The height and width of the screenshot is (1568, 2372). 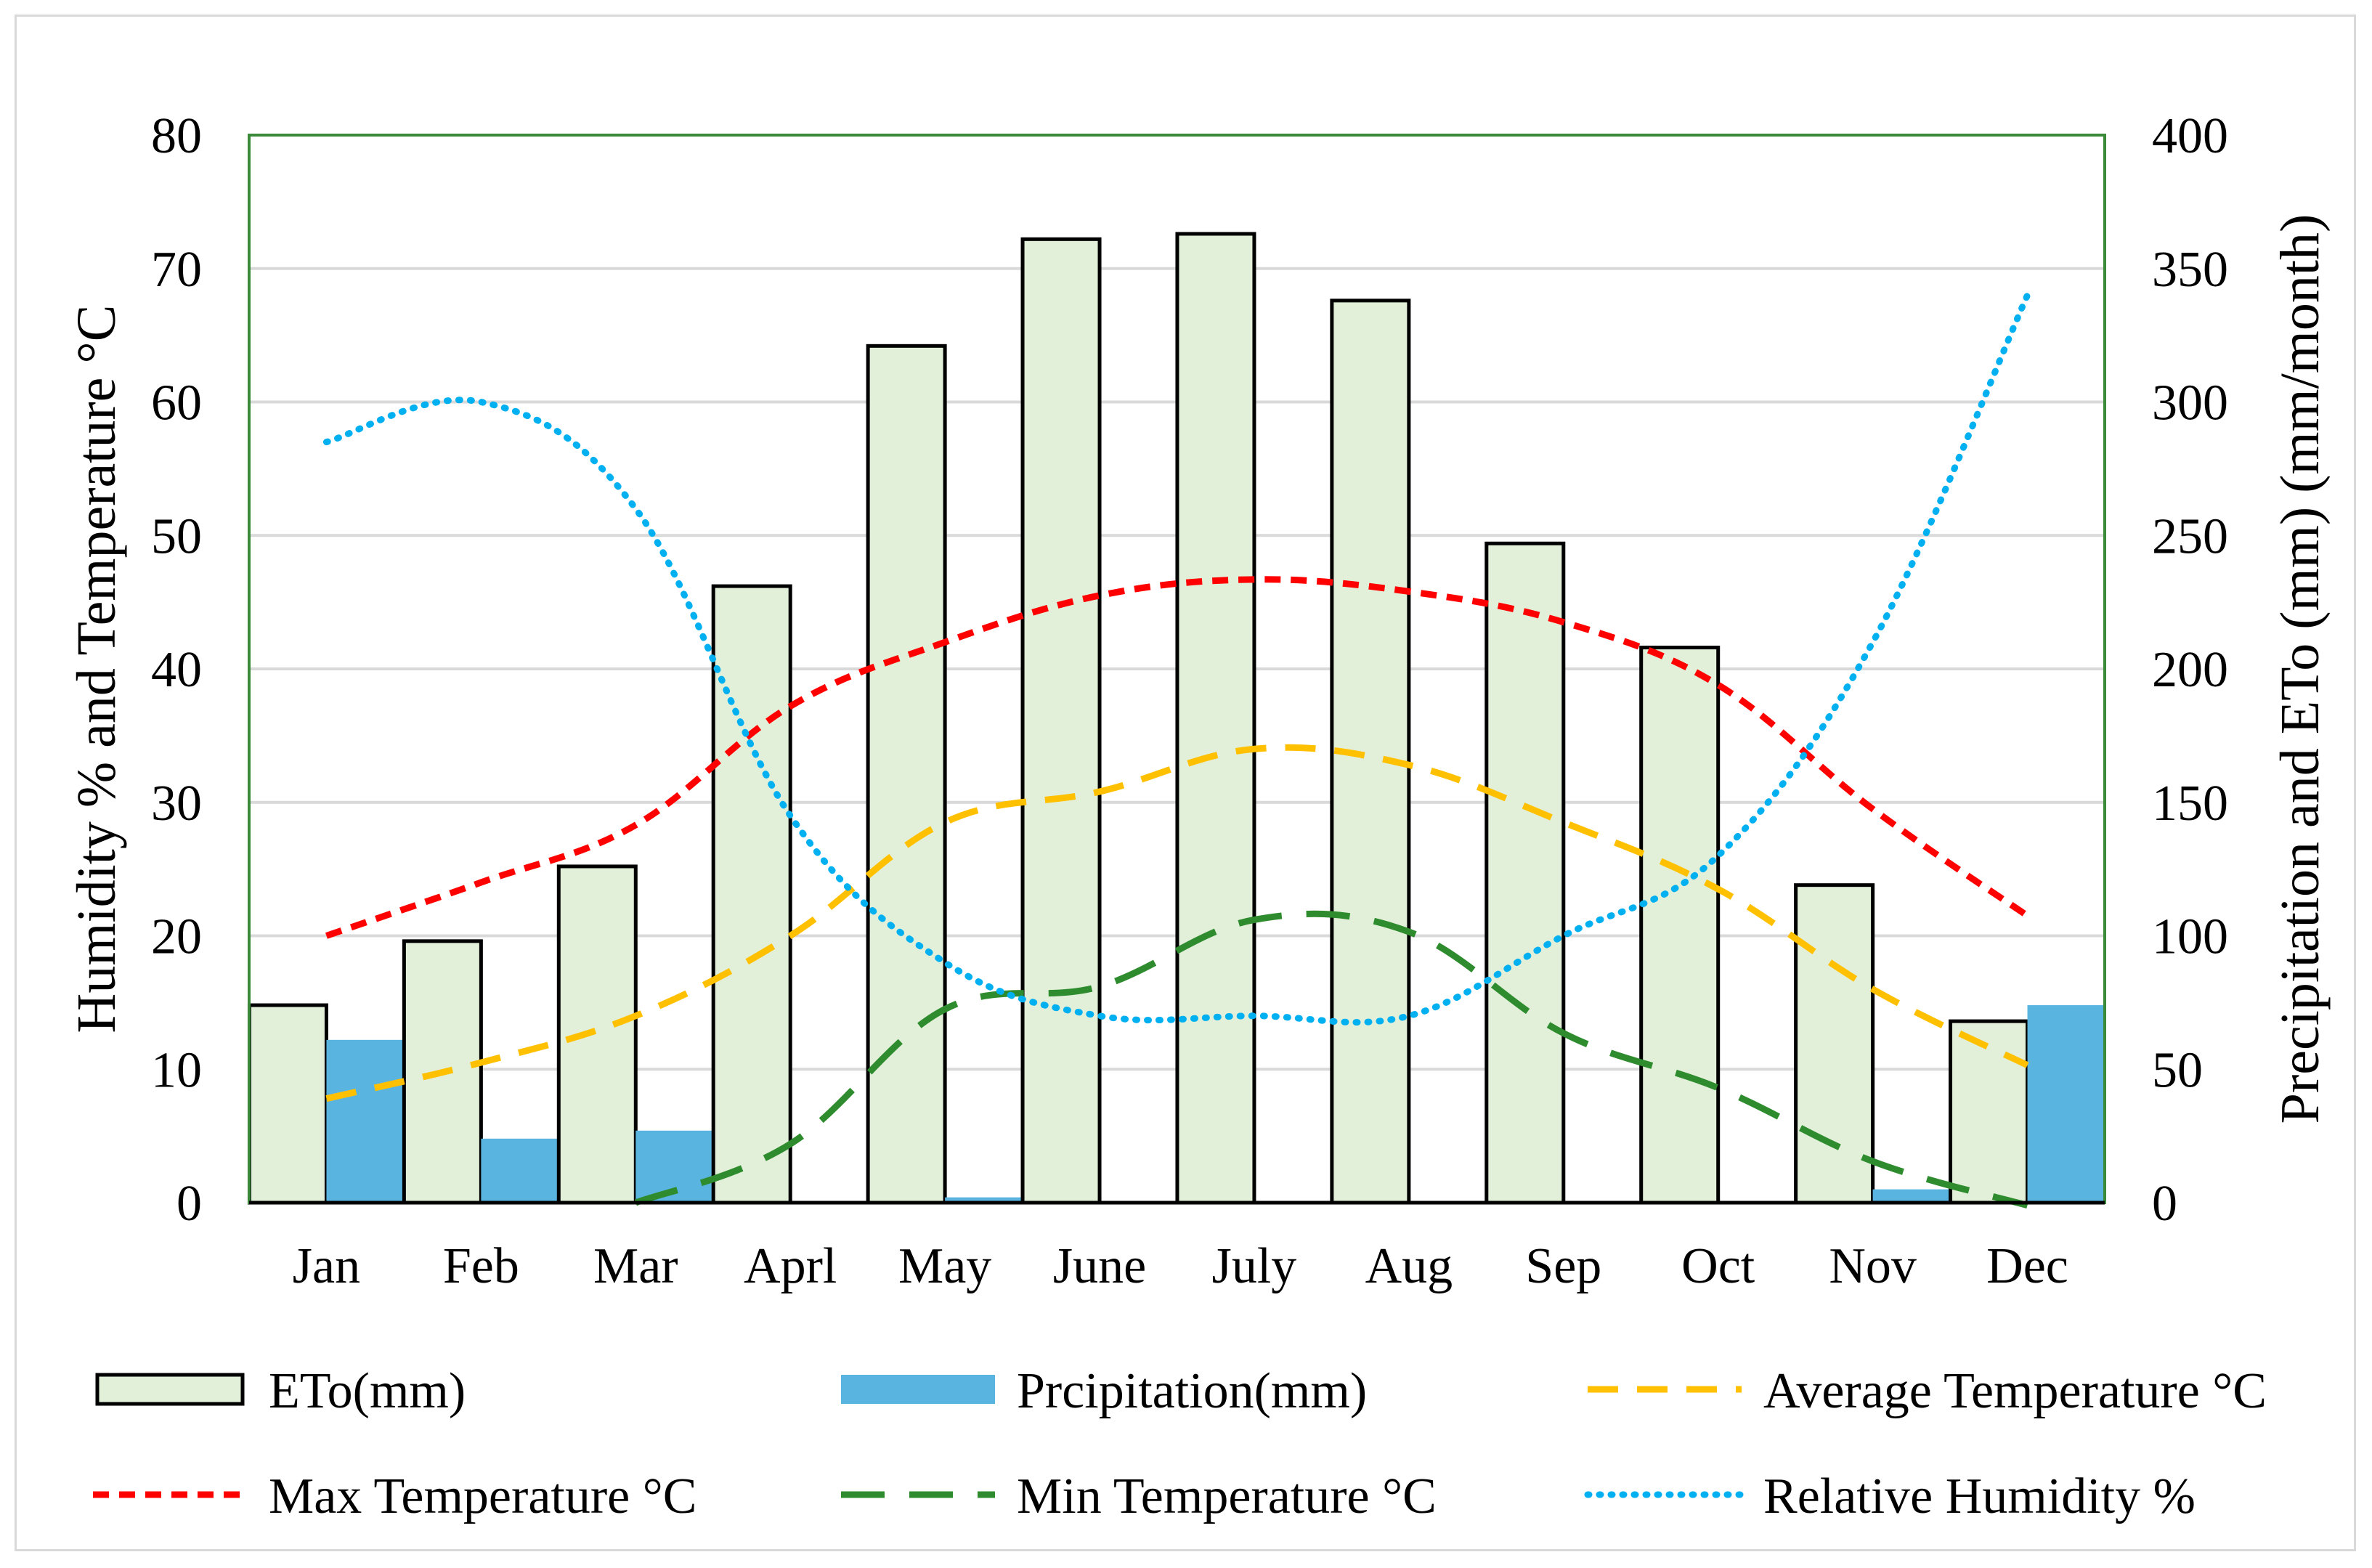 I want to click on legend-label: Min Temperature °C, so click(x=1227, y=1496).